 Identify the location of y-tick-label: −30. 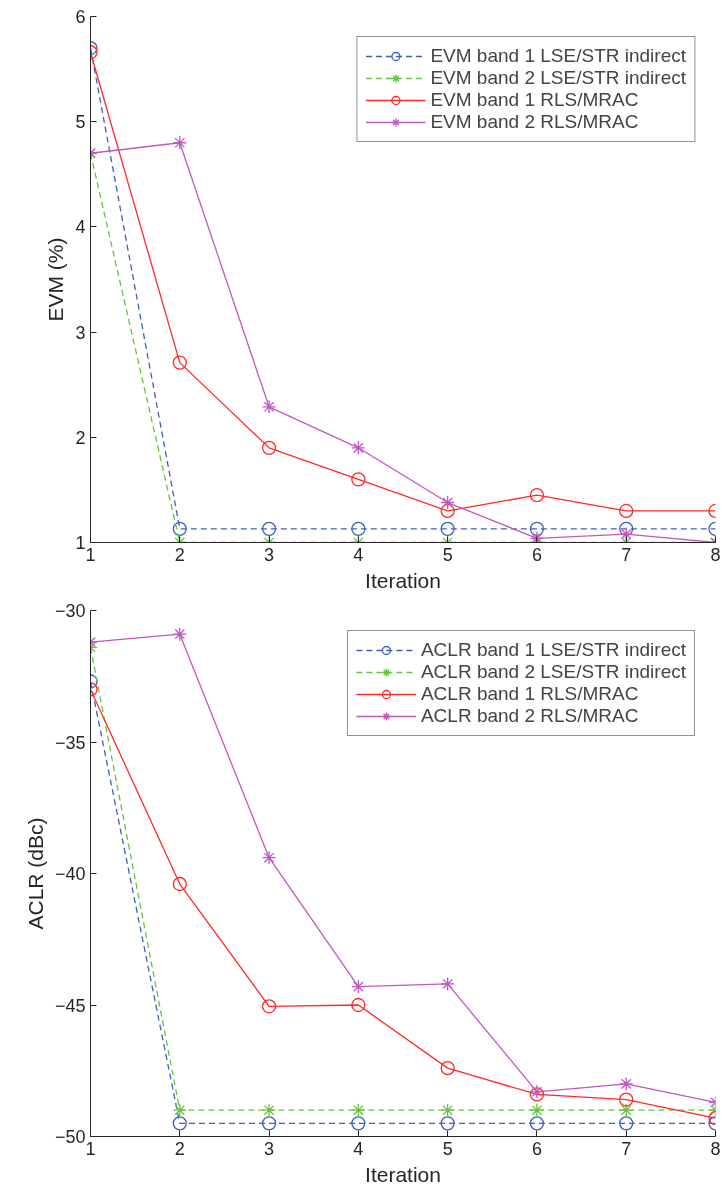
(70, 611).